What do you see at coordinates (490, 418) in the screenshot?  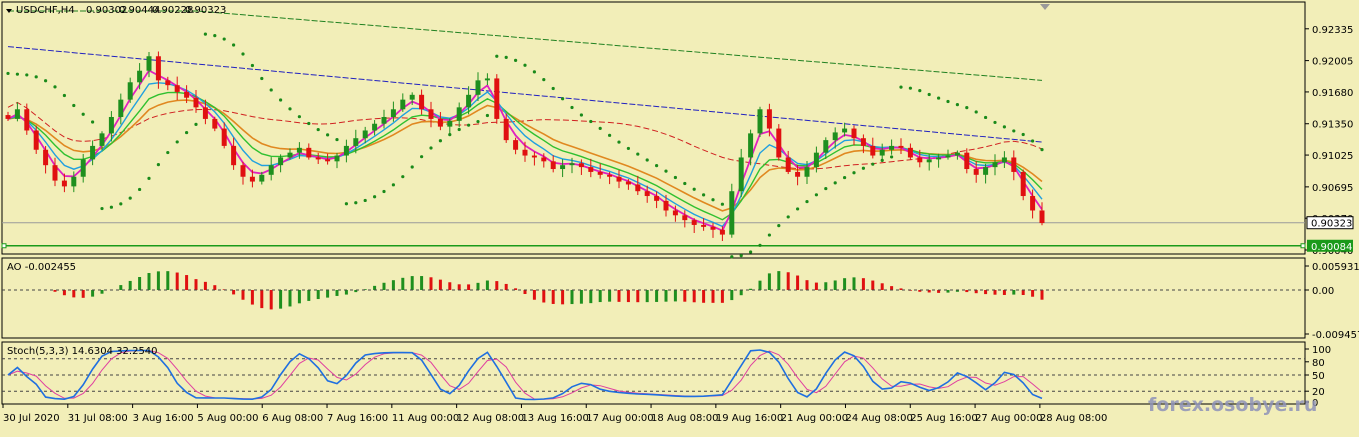 I see `time-tick-label: 12 Aug 08:00` at bounding box center [490, 418].